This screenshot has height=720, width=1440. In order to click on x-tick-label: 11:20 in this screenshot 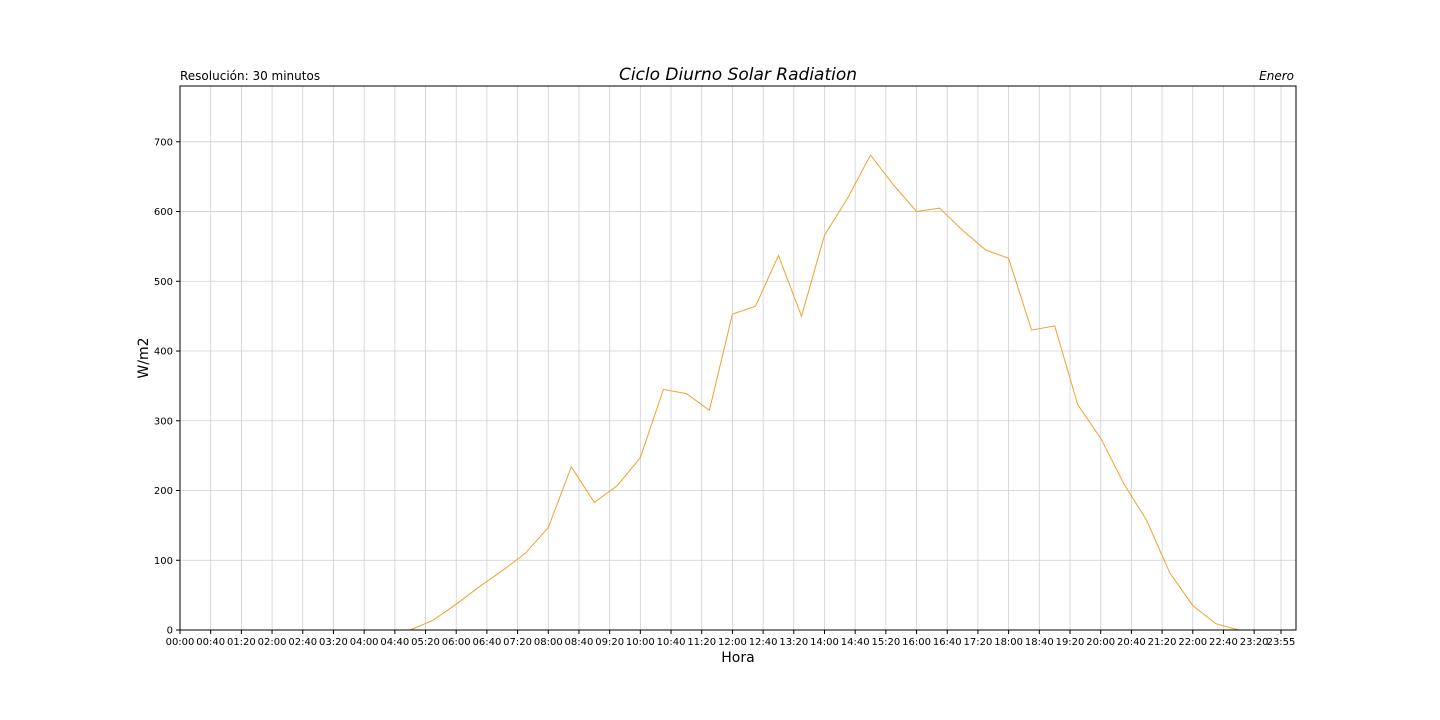, I will do `click(701, 642)`.